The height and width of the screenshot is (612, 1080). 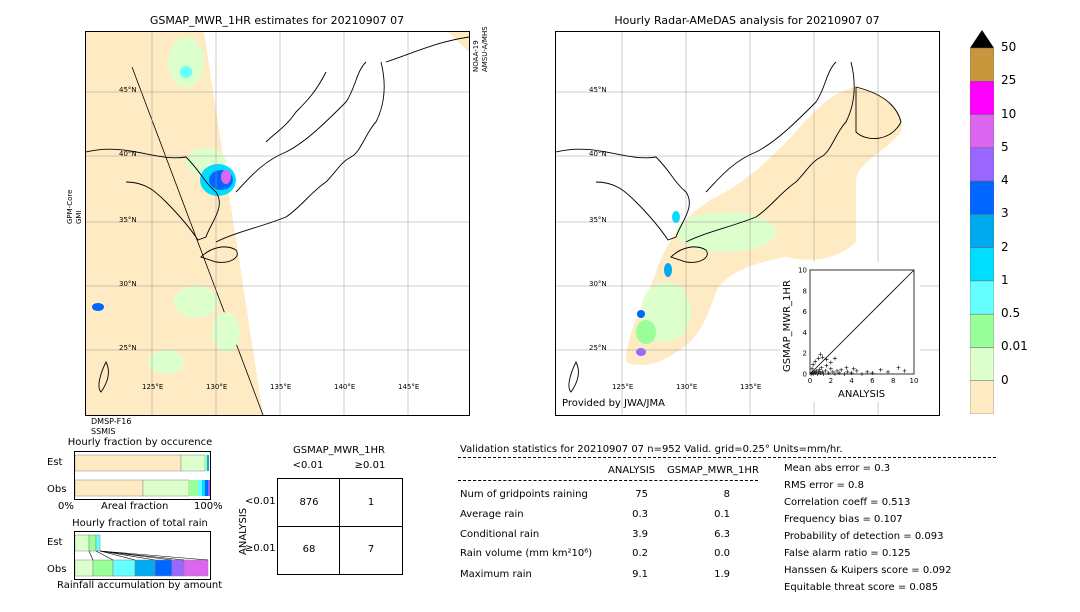 I want to click on right-lat-35: 35°N, so click(x=598, y=220).